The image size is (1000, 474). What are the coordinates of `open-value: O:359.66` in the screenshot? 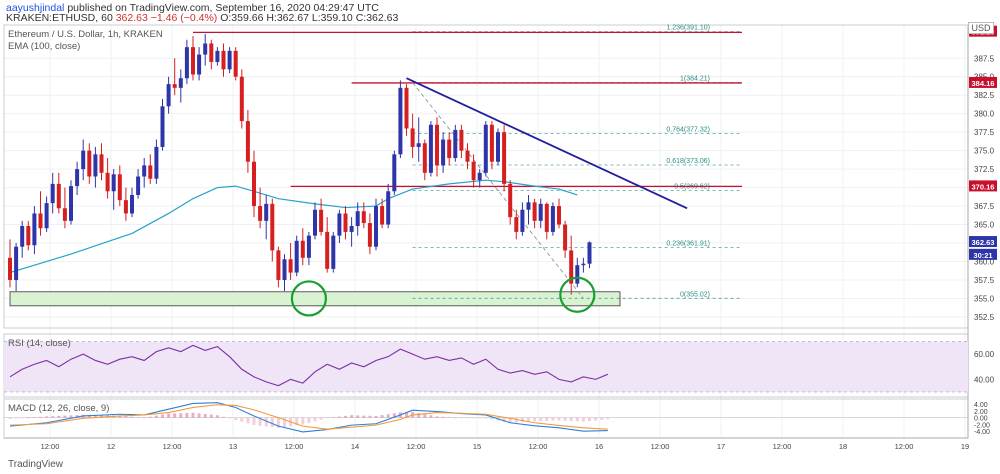 It's located at (242, 18).